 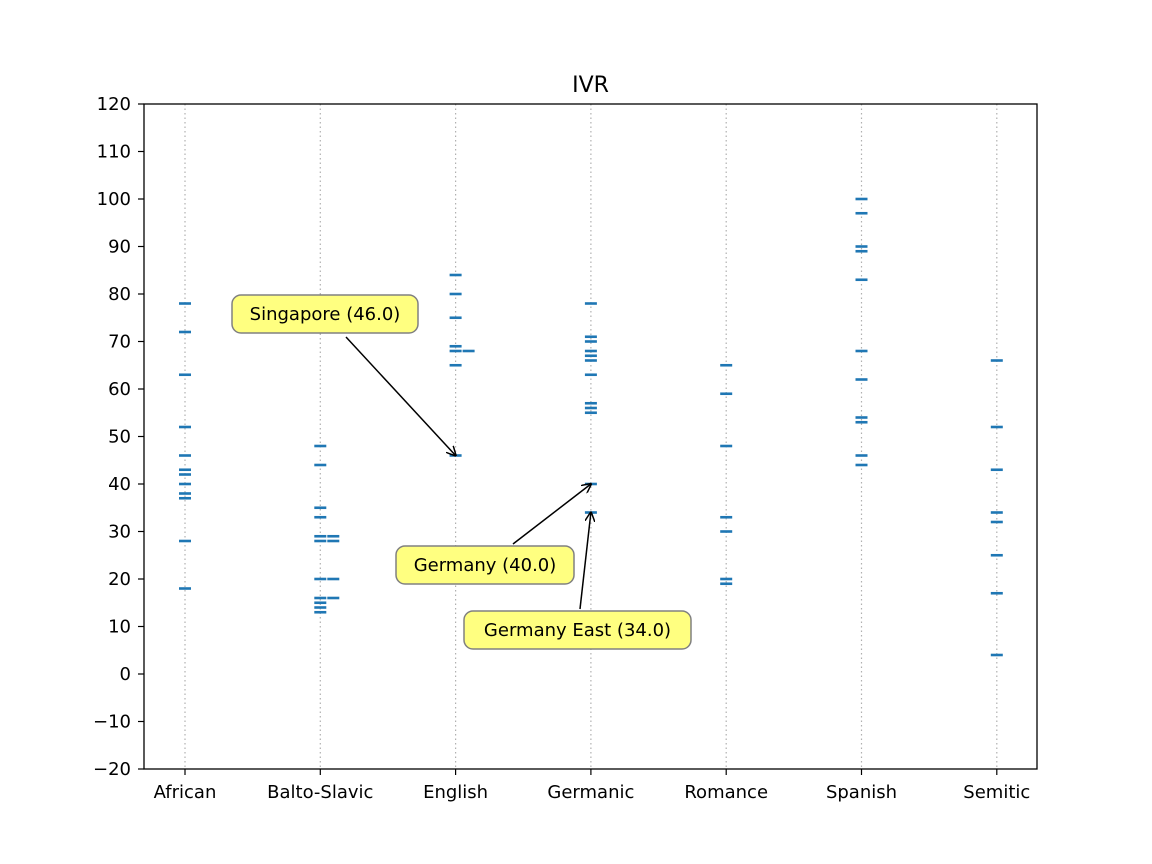 I want to click on y-tick-label: 20, so click(x=119, y=579).